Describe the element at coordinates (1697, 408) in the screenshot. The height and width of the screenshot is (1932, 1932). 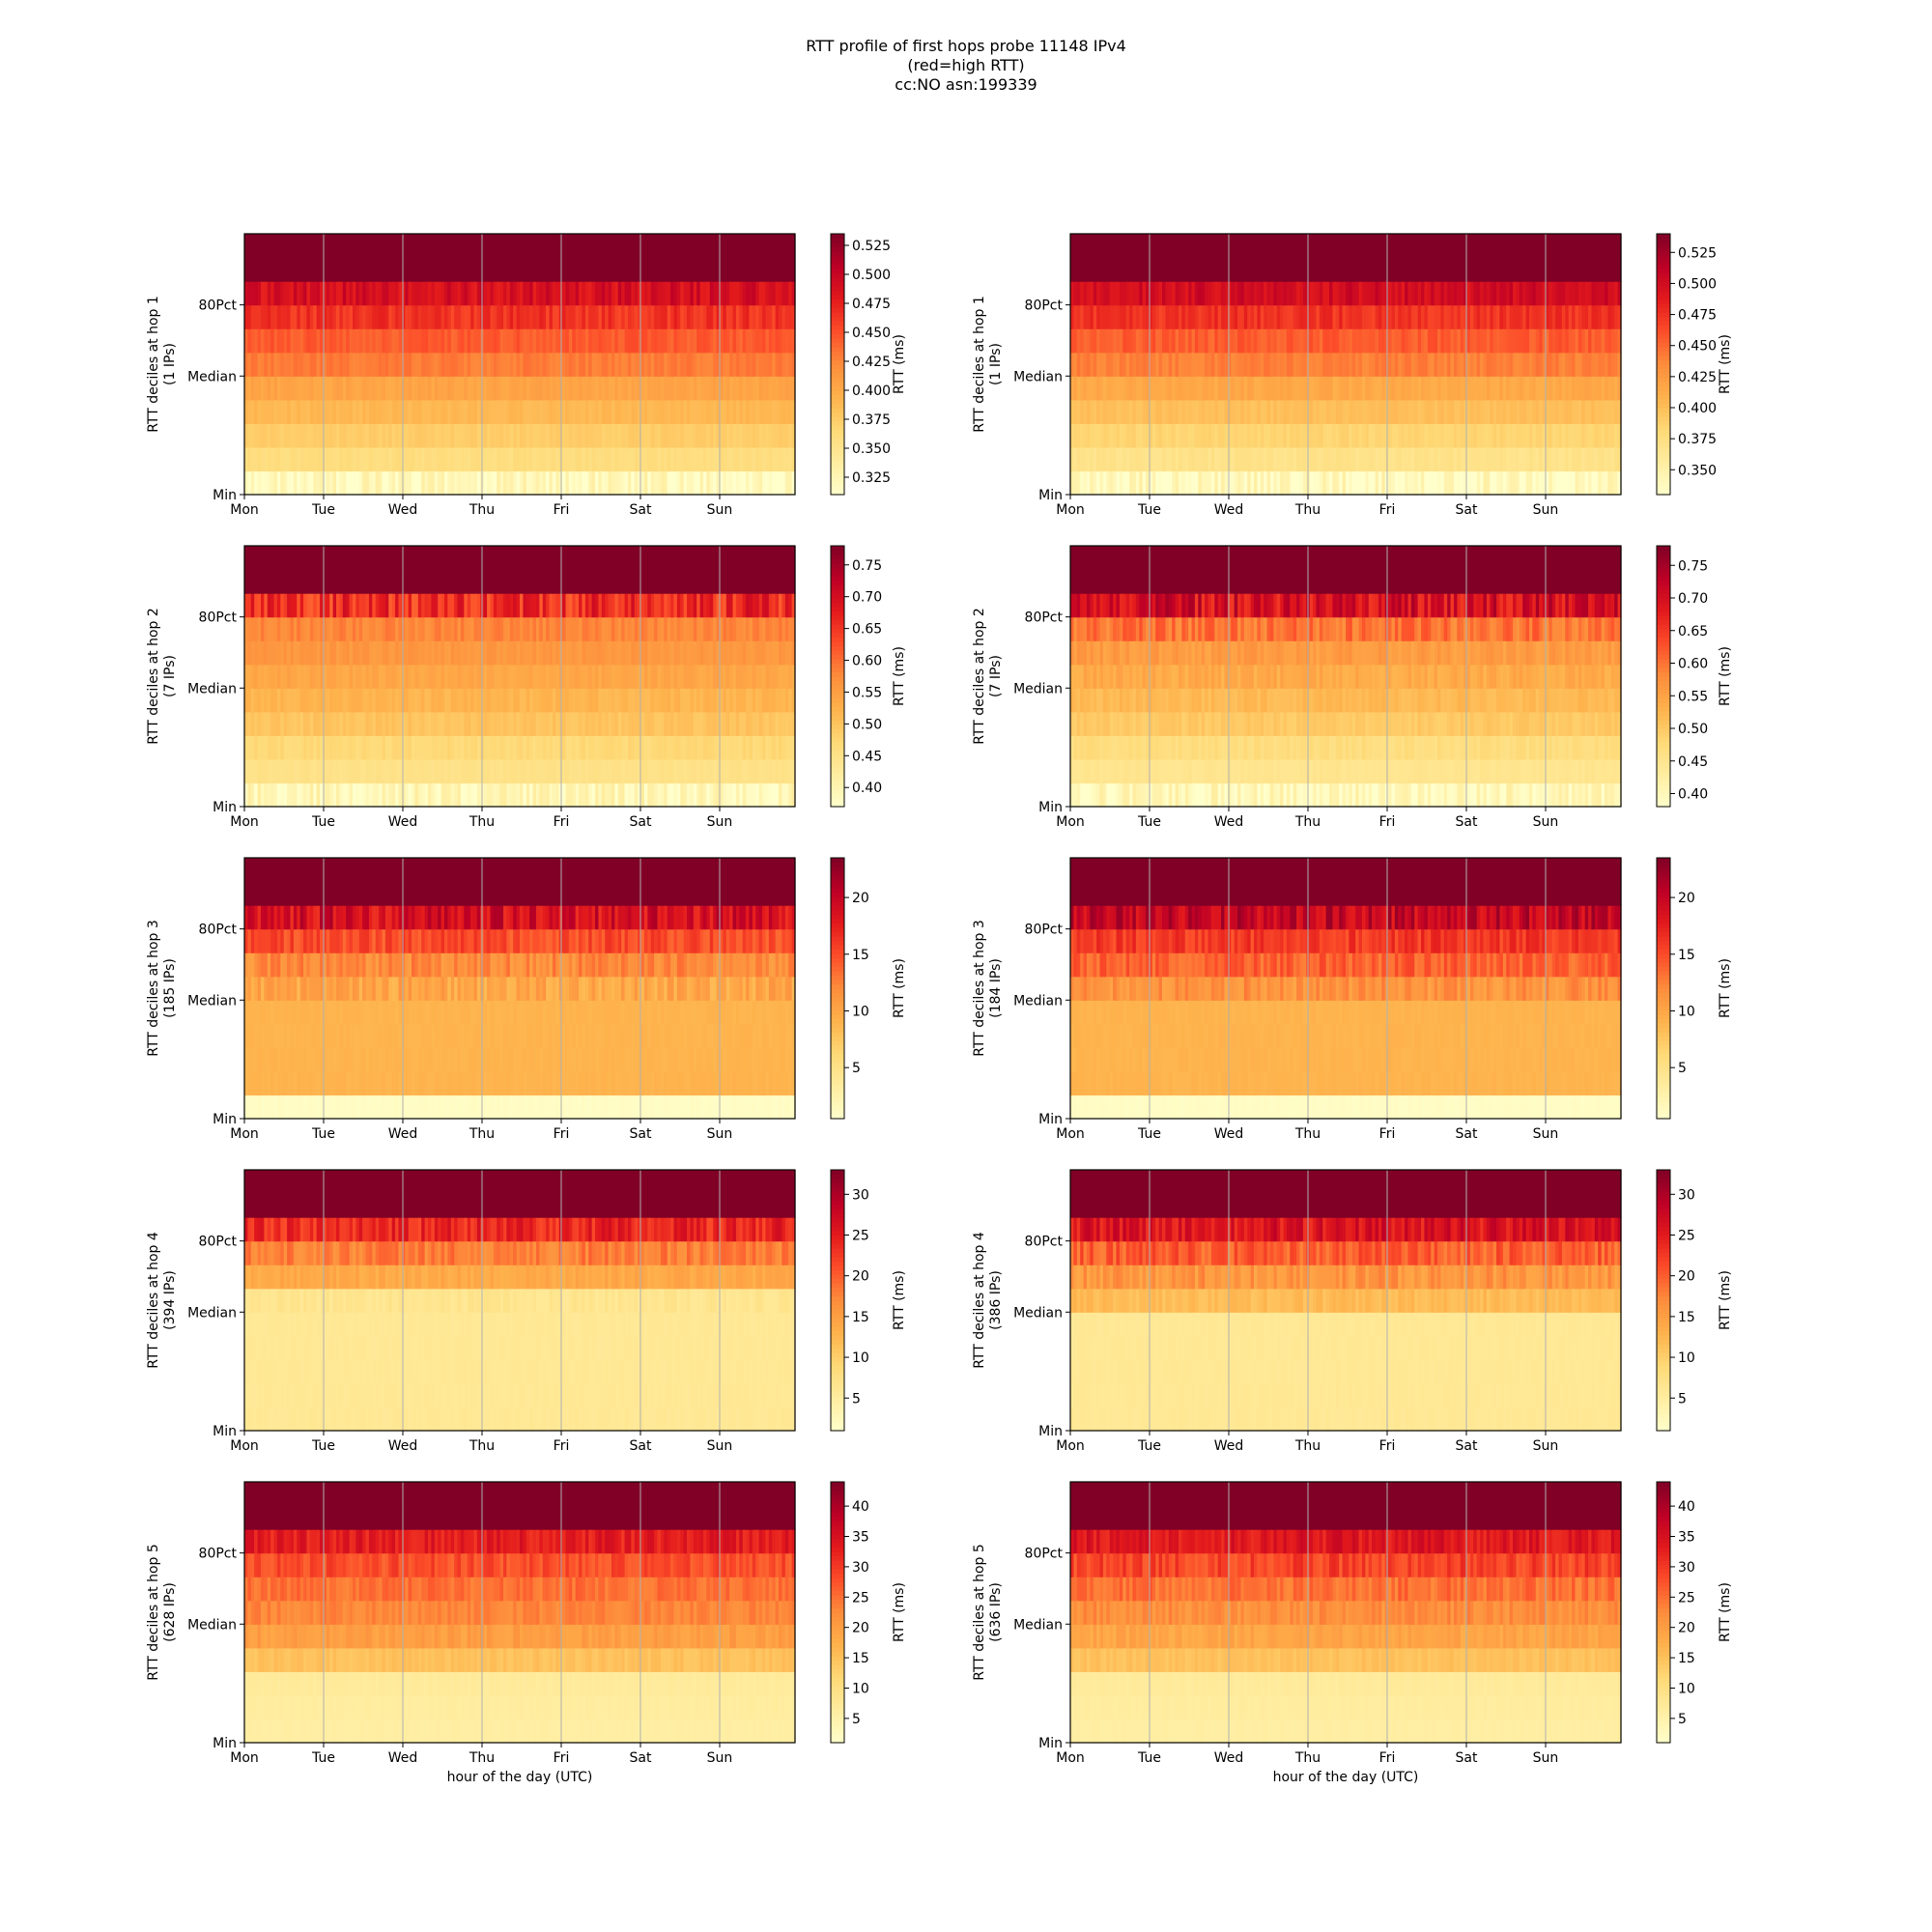
I see `colorbar-tick-label: 0.400` at that location.